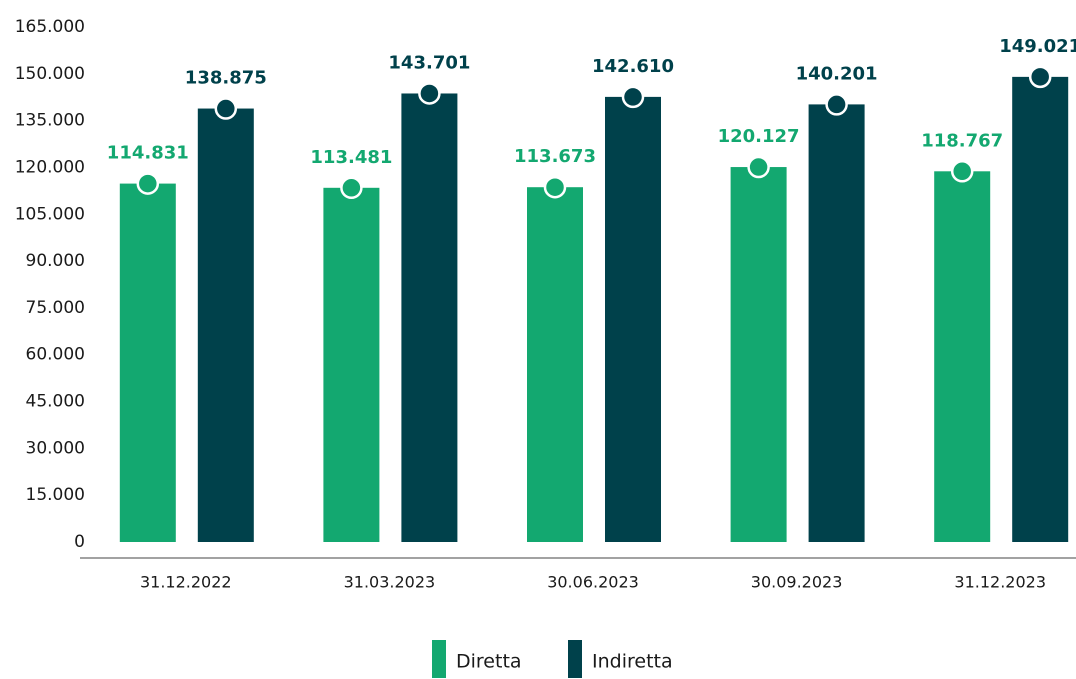 This screenshot has height=679, width=1076. What do you see at coordinates (55, 308) in the screenshot?
I see `y-tick-label: 75.000` at bounding box center [55, 308].